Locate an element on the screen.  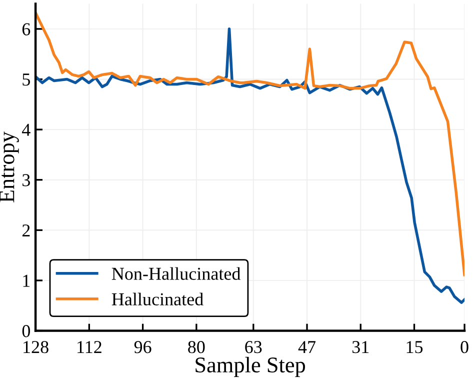
x-tick-label: 31 is located at coordinates (360, 347).